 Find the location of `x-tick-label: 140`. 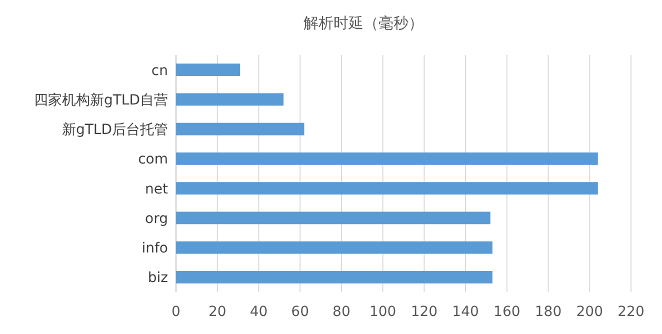

x-tick-label: 140 is located at coordinates (465, 312).